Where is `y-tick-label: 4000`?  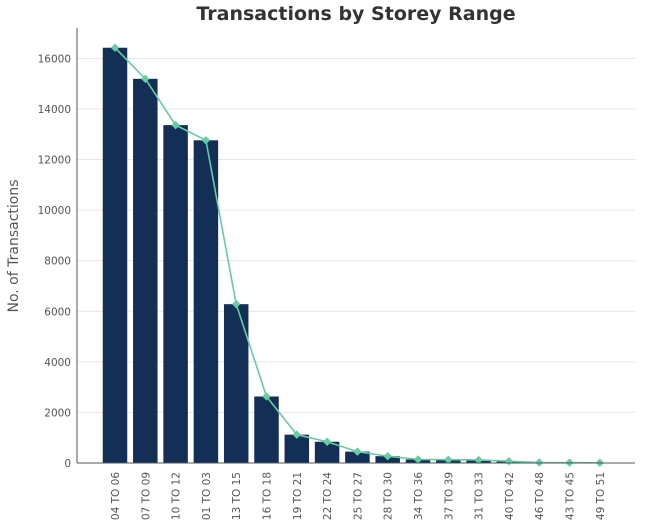
y-tick-label: 4000 is located at coordinates (57, 363).